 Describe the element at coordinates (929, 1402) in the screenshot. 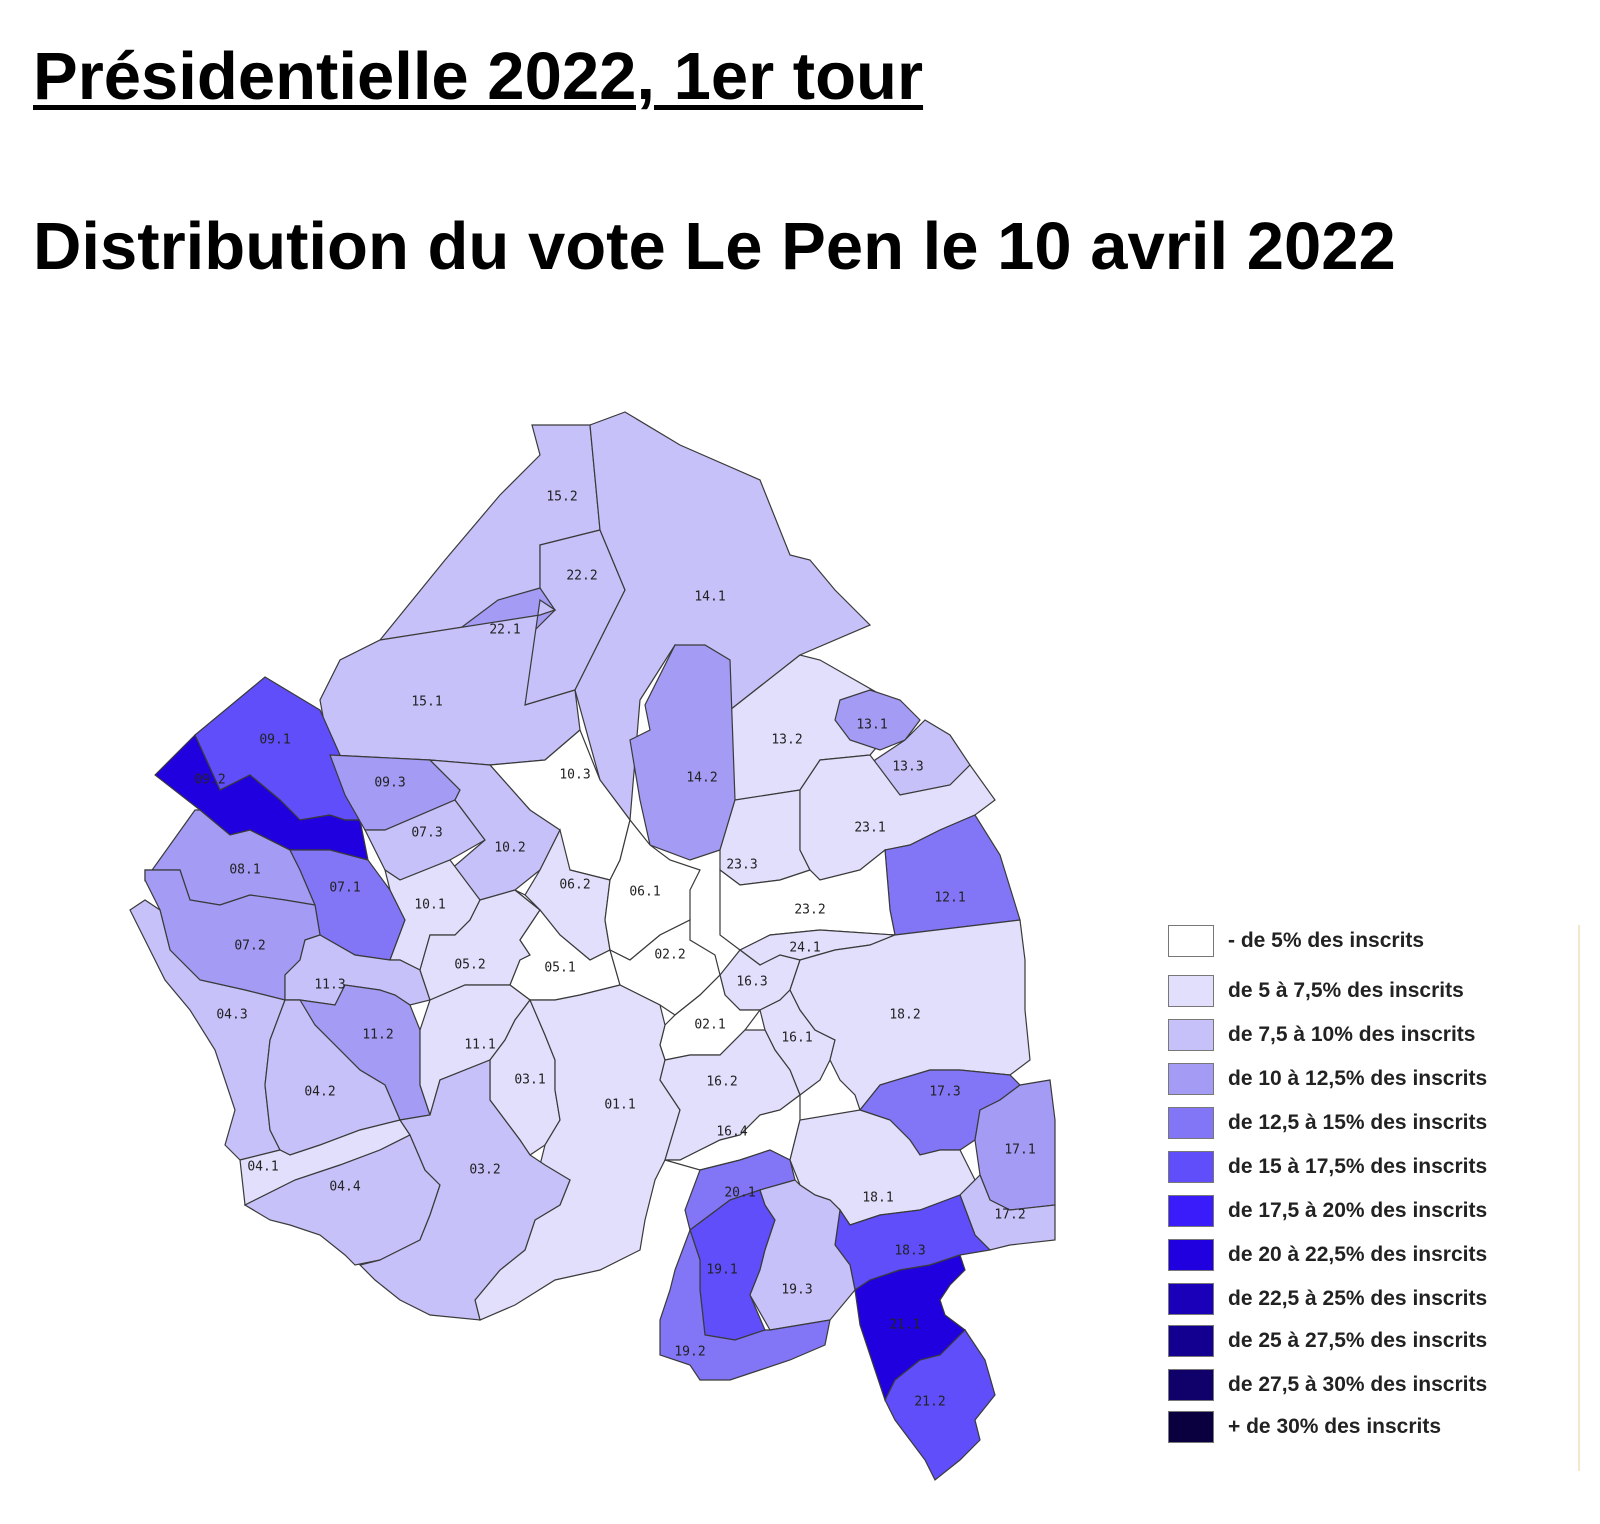

I see `zone-label-21-2: 21.2` at that location.